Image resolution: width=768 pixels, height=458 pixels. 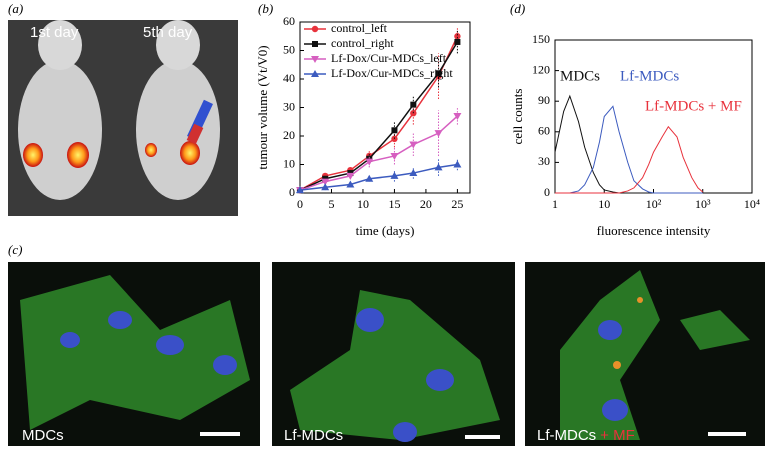 I want to click on legend-label: control_right, so click(x=362, y=43).